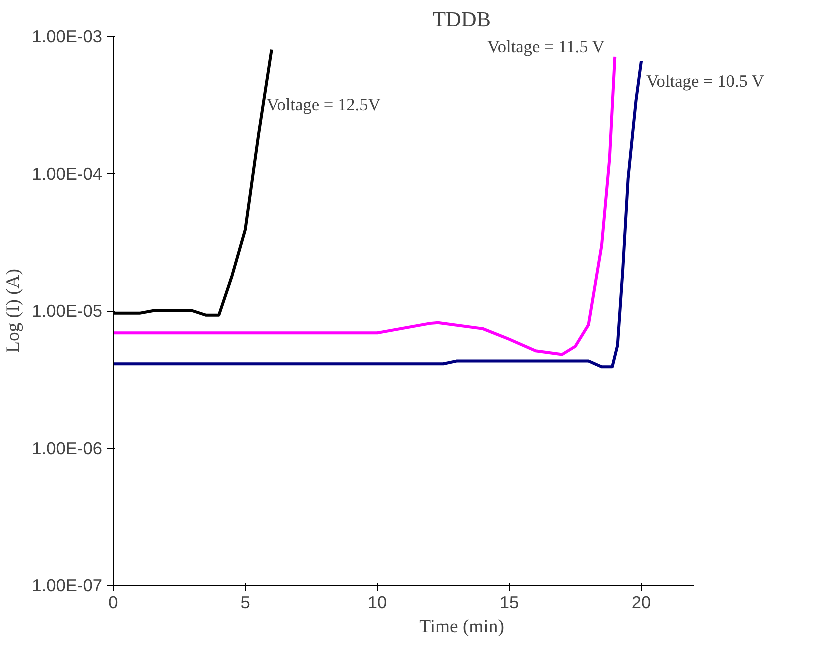 This screenshot has width=825, height=645. I want to click on y-axis-title: Log (I) (A), so click(13, 311).